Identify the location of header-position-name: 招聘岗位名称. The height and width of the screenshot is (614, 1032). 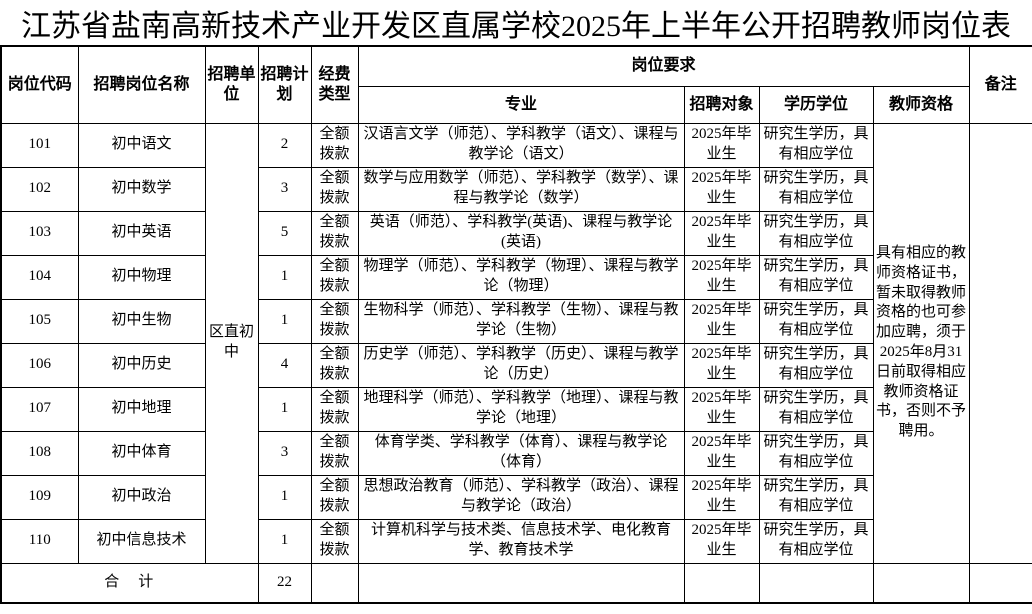
(141, 84).